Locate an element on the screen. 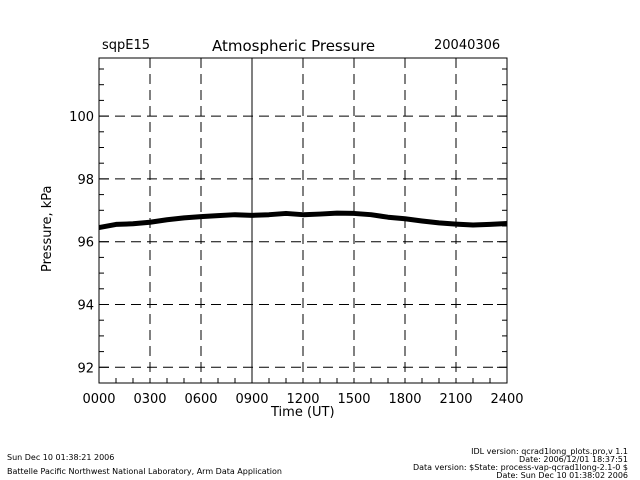  y-tick-label: 96 is located at coordinates (85, 243).